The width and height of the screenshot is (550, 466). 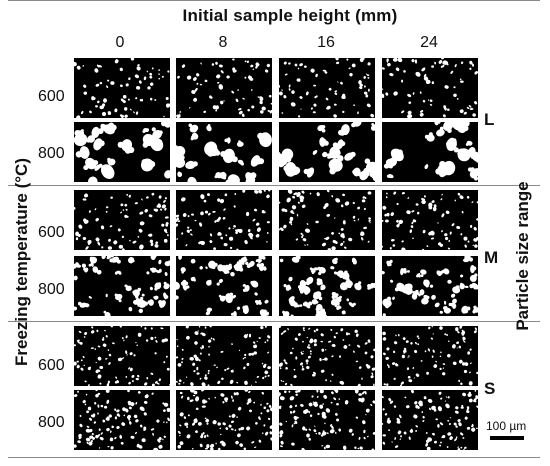 I want to click on micrograph-panel-l-800-col3, so click(x=430, y=152).